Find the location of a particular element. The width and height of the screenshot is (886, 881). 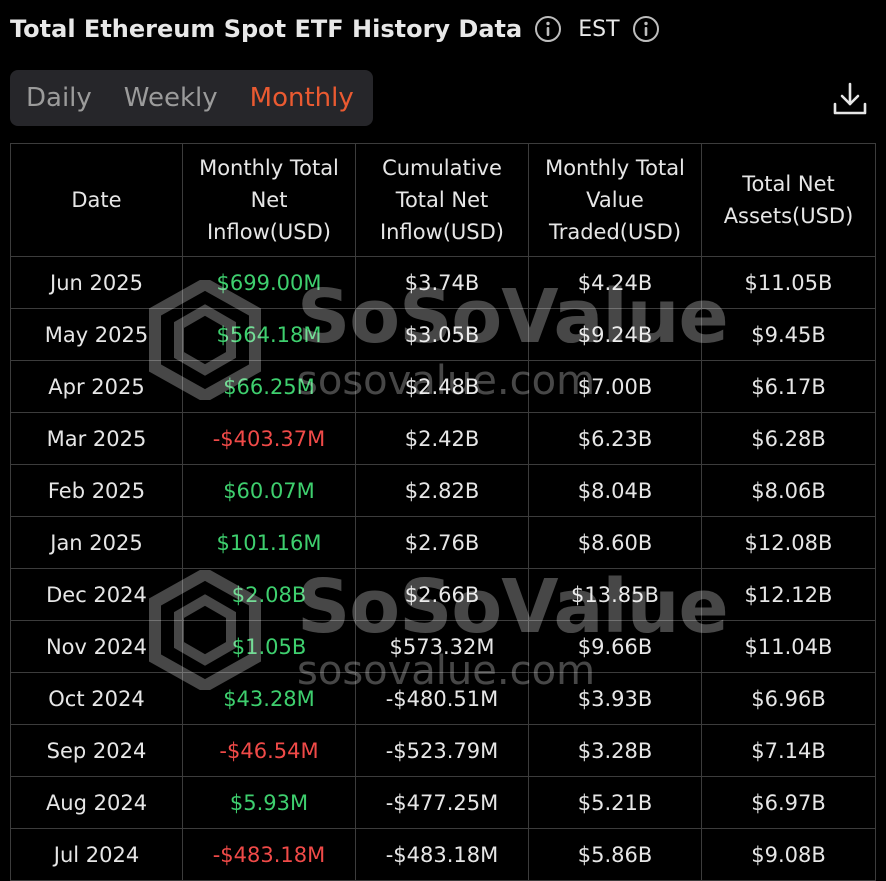

cell-value-traded: $9.24B is located at coordinates (615, 334).